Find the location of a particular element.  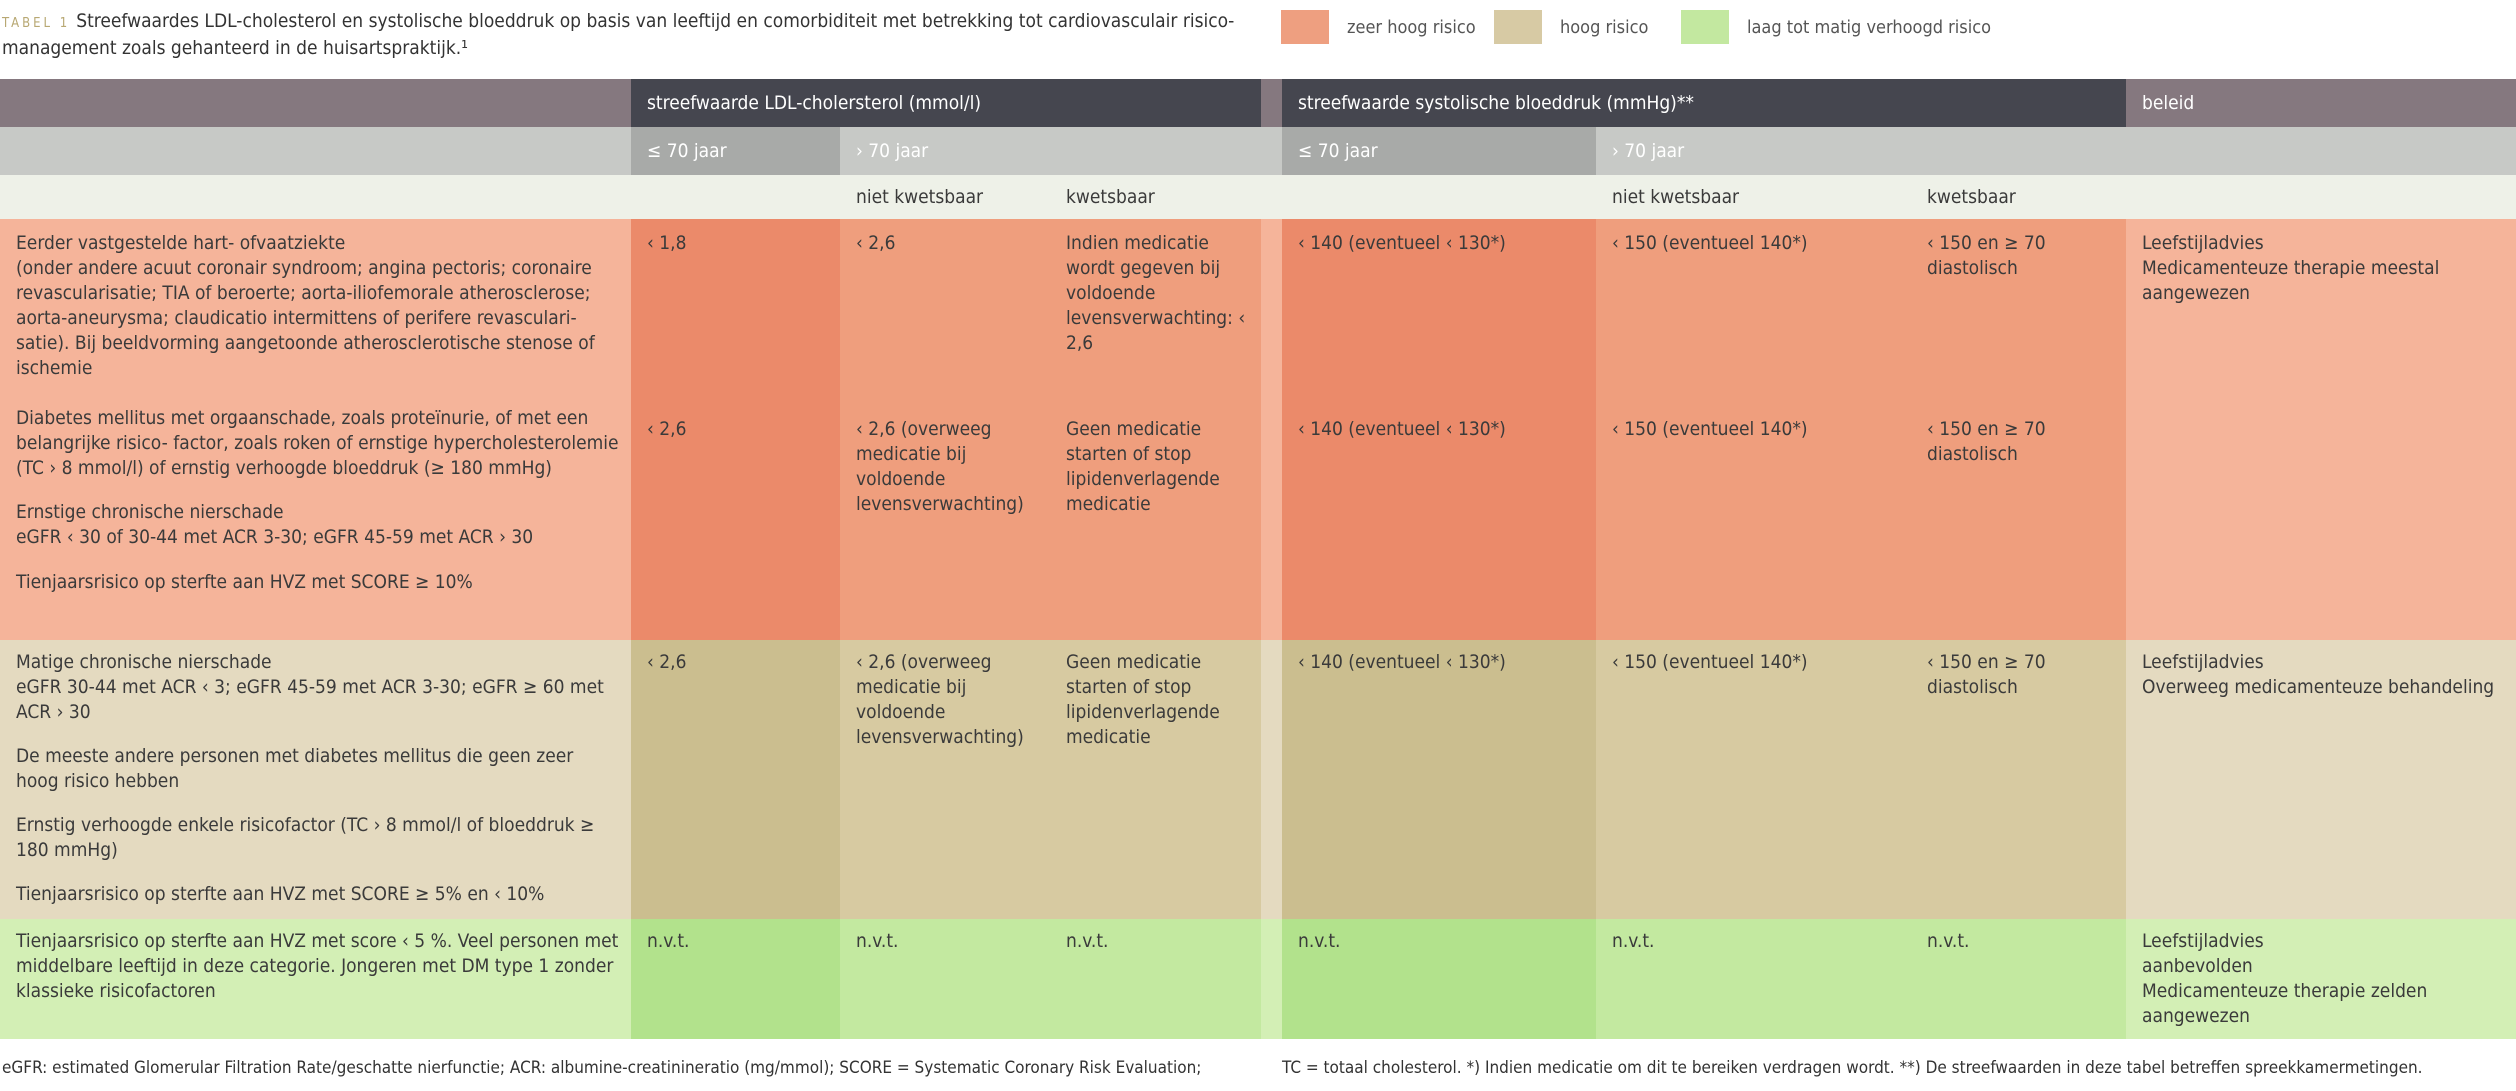

subheader-ldl-kwetsbaar: kwetsbaar is located at coordinates (1155, 197).